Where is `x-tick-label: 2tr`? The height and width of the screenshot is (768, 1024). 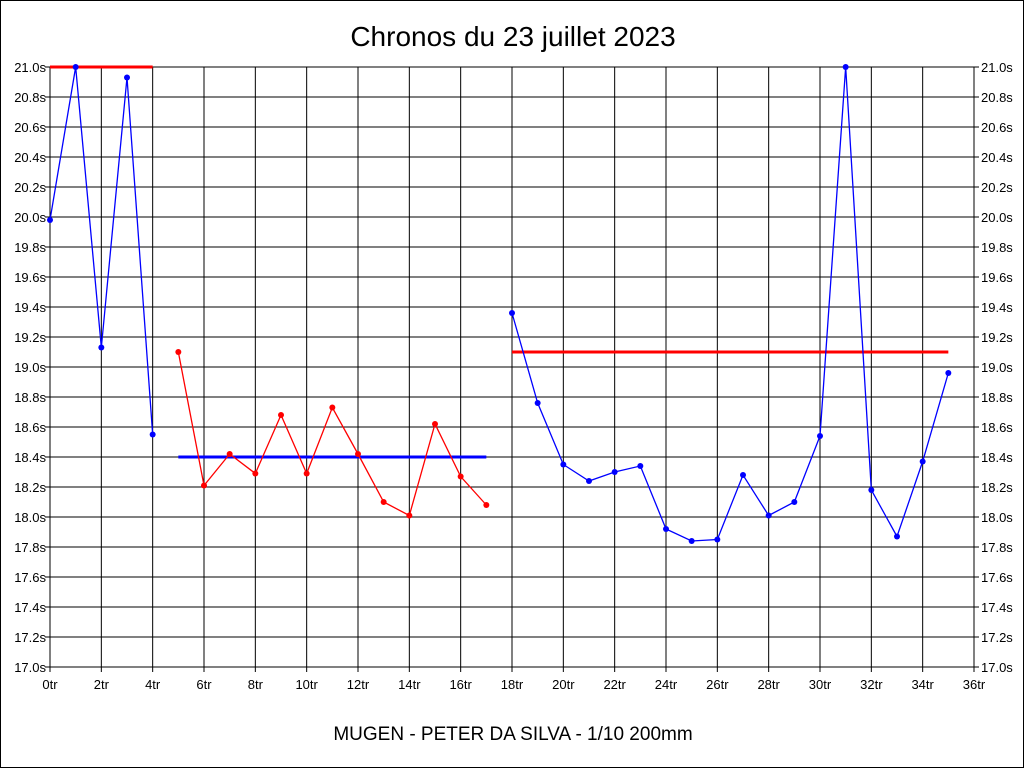 x-tick-label: 2tr is located at coordinates (102, 684).